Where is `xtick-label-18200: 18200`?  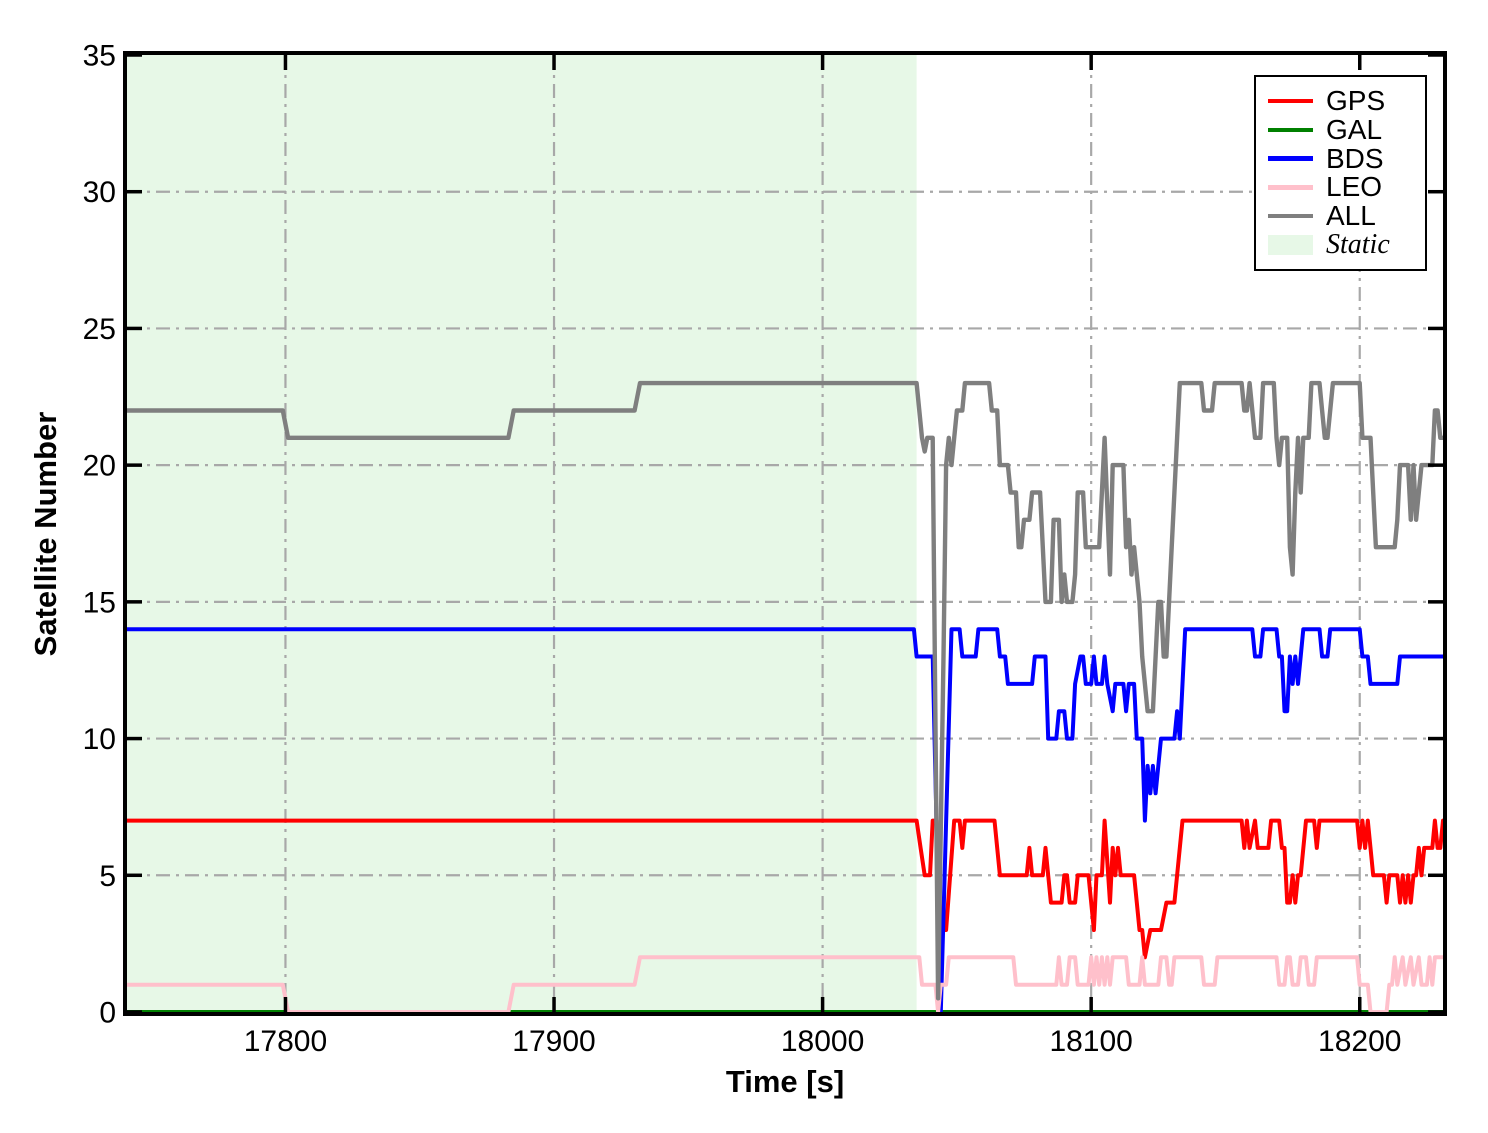 xtick-label-18200: 18200 is located at coordinates (1359, 1041).